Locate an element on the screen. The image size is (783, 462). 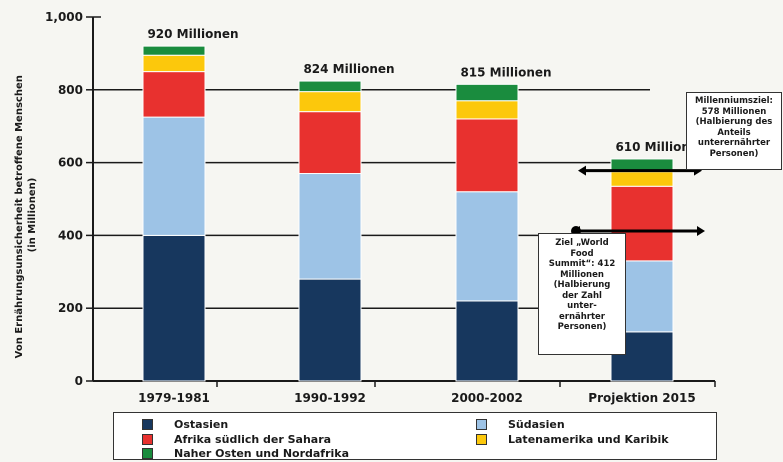
legend-item-naher-osten: Naher Osten und Nordafrika is located at coordinates (245, 453).